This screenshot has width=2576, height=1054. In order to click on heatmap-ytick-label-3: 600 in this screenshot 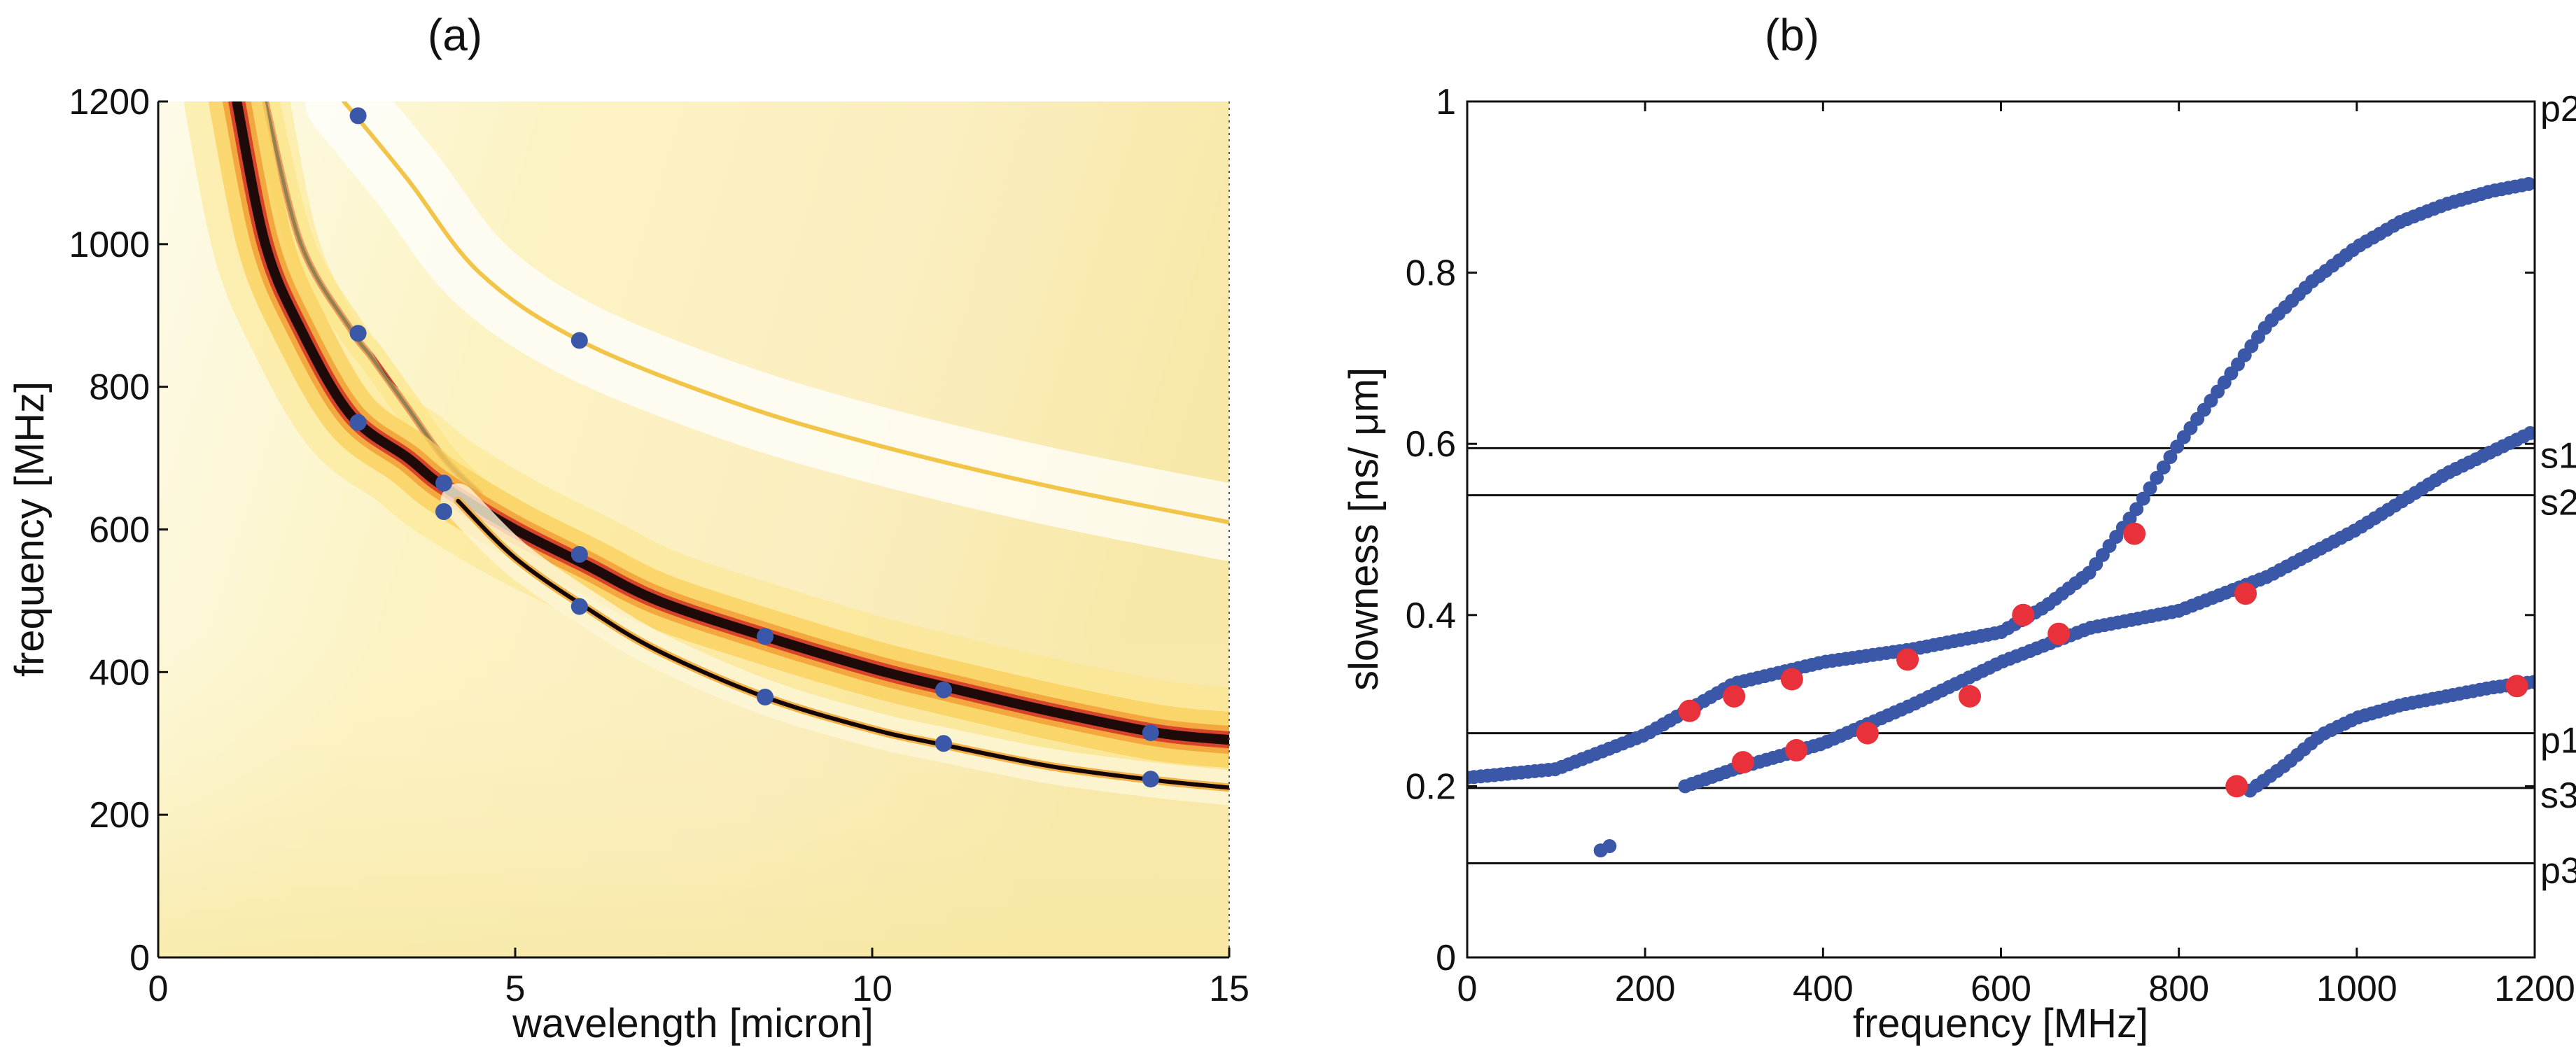, I will do `click(119, 530)`.